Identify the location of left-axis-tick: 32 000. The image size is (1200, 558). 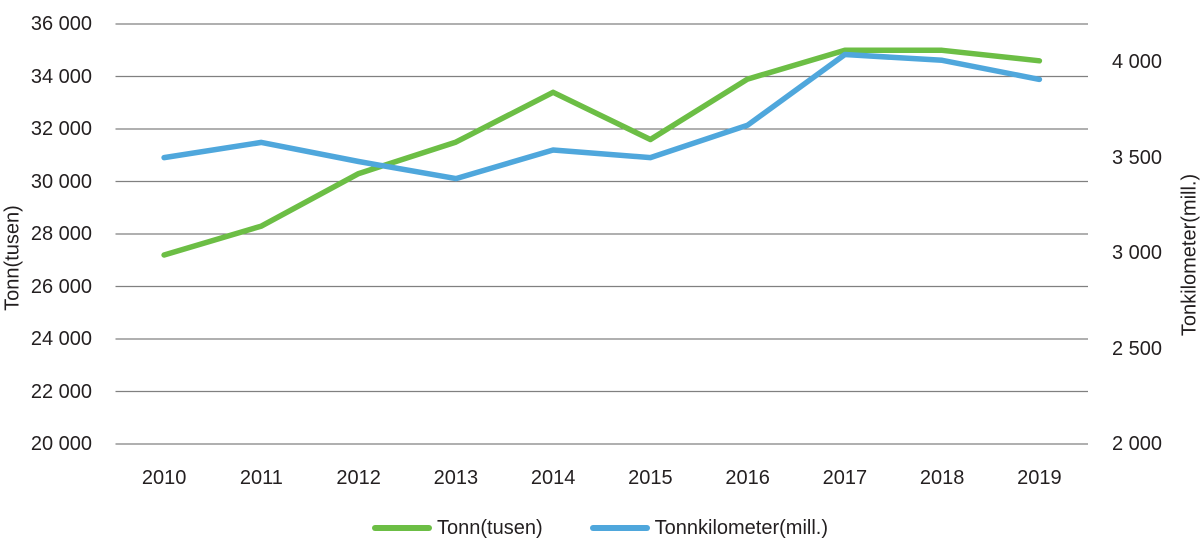
(61, 129).